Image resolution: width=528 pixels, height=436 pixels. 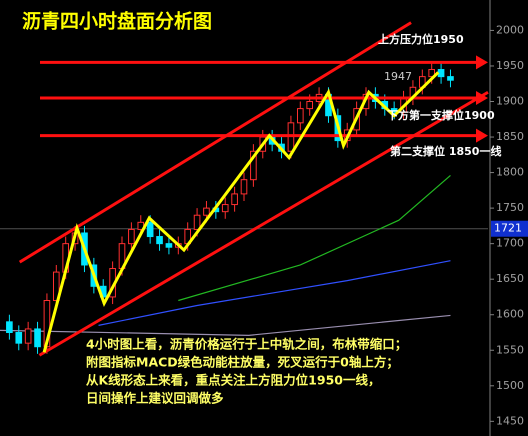 I want to click on current-price-label: 1721, so click(x=508, y=228).